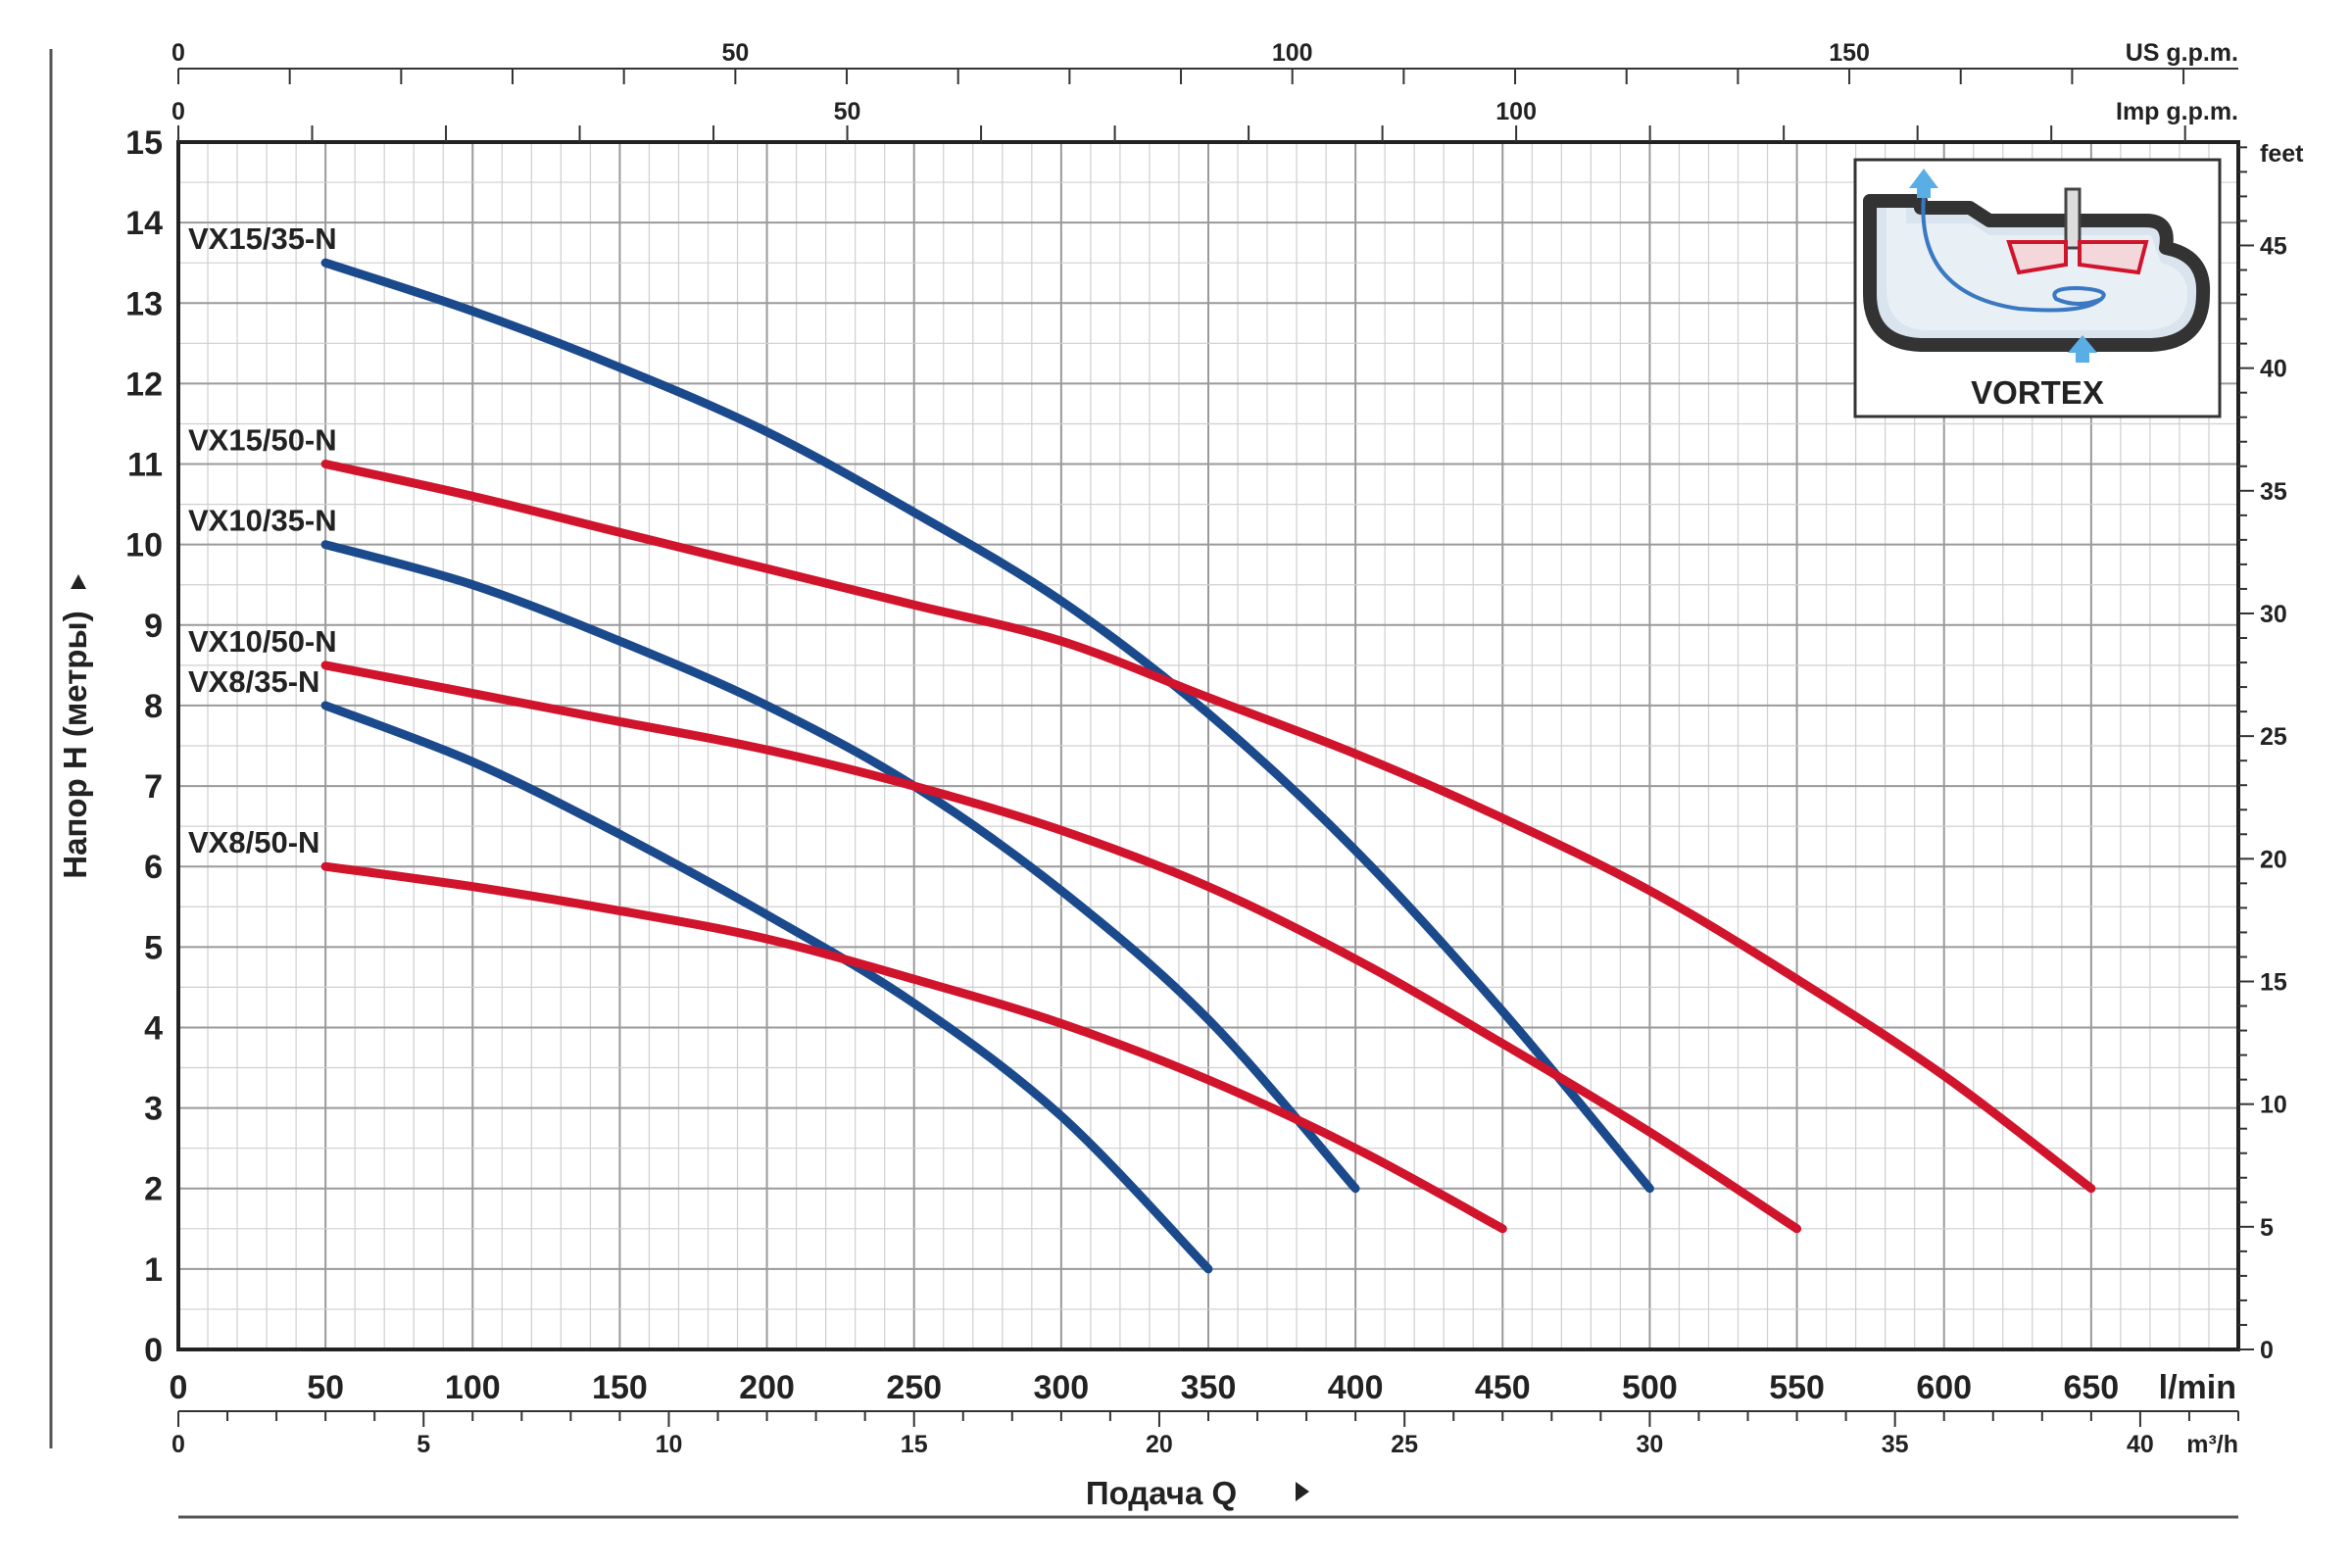  I want to click on y-tick-label: 0, so click(153, 1350).